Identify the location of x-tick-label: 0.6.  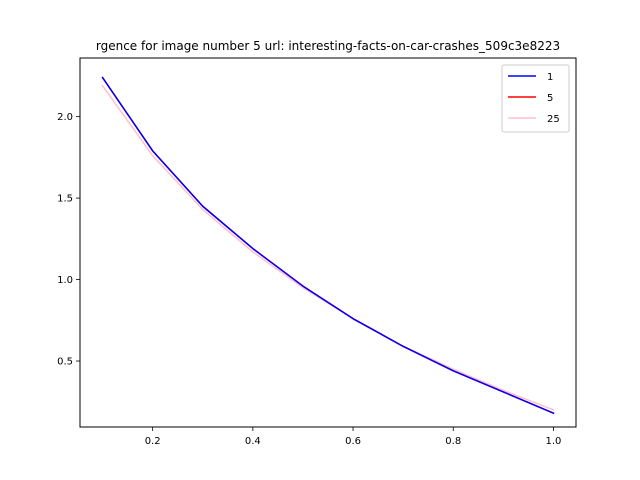
(353, 441).